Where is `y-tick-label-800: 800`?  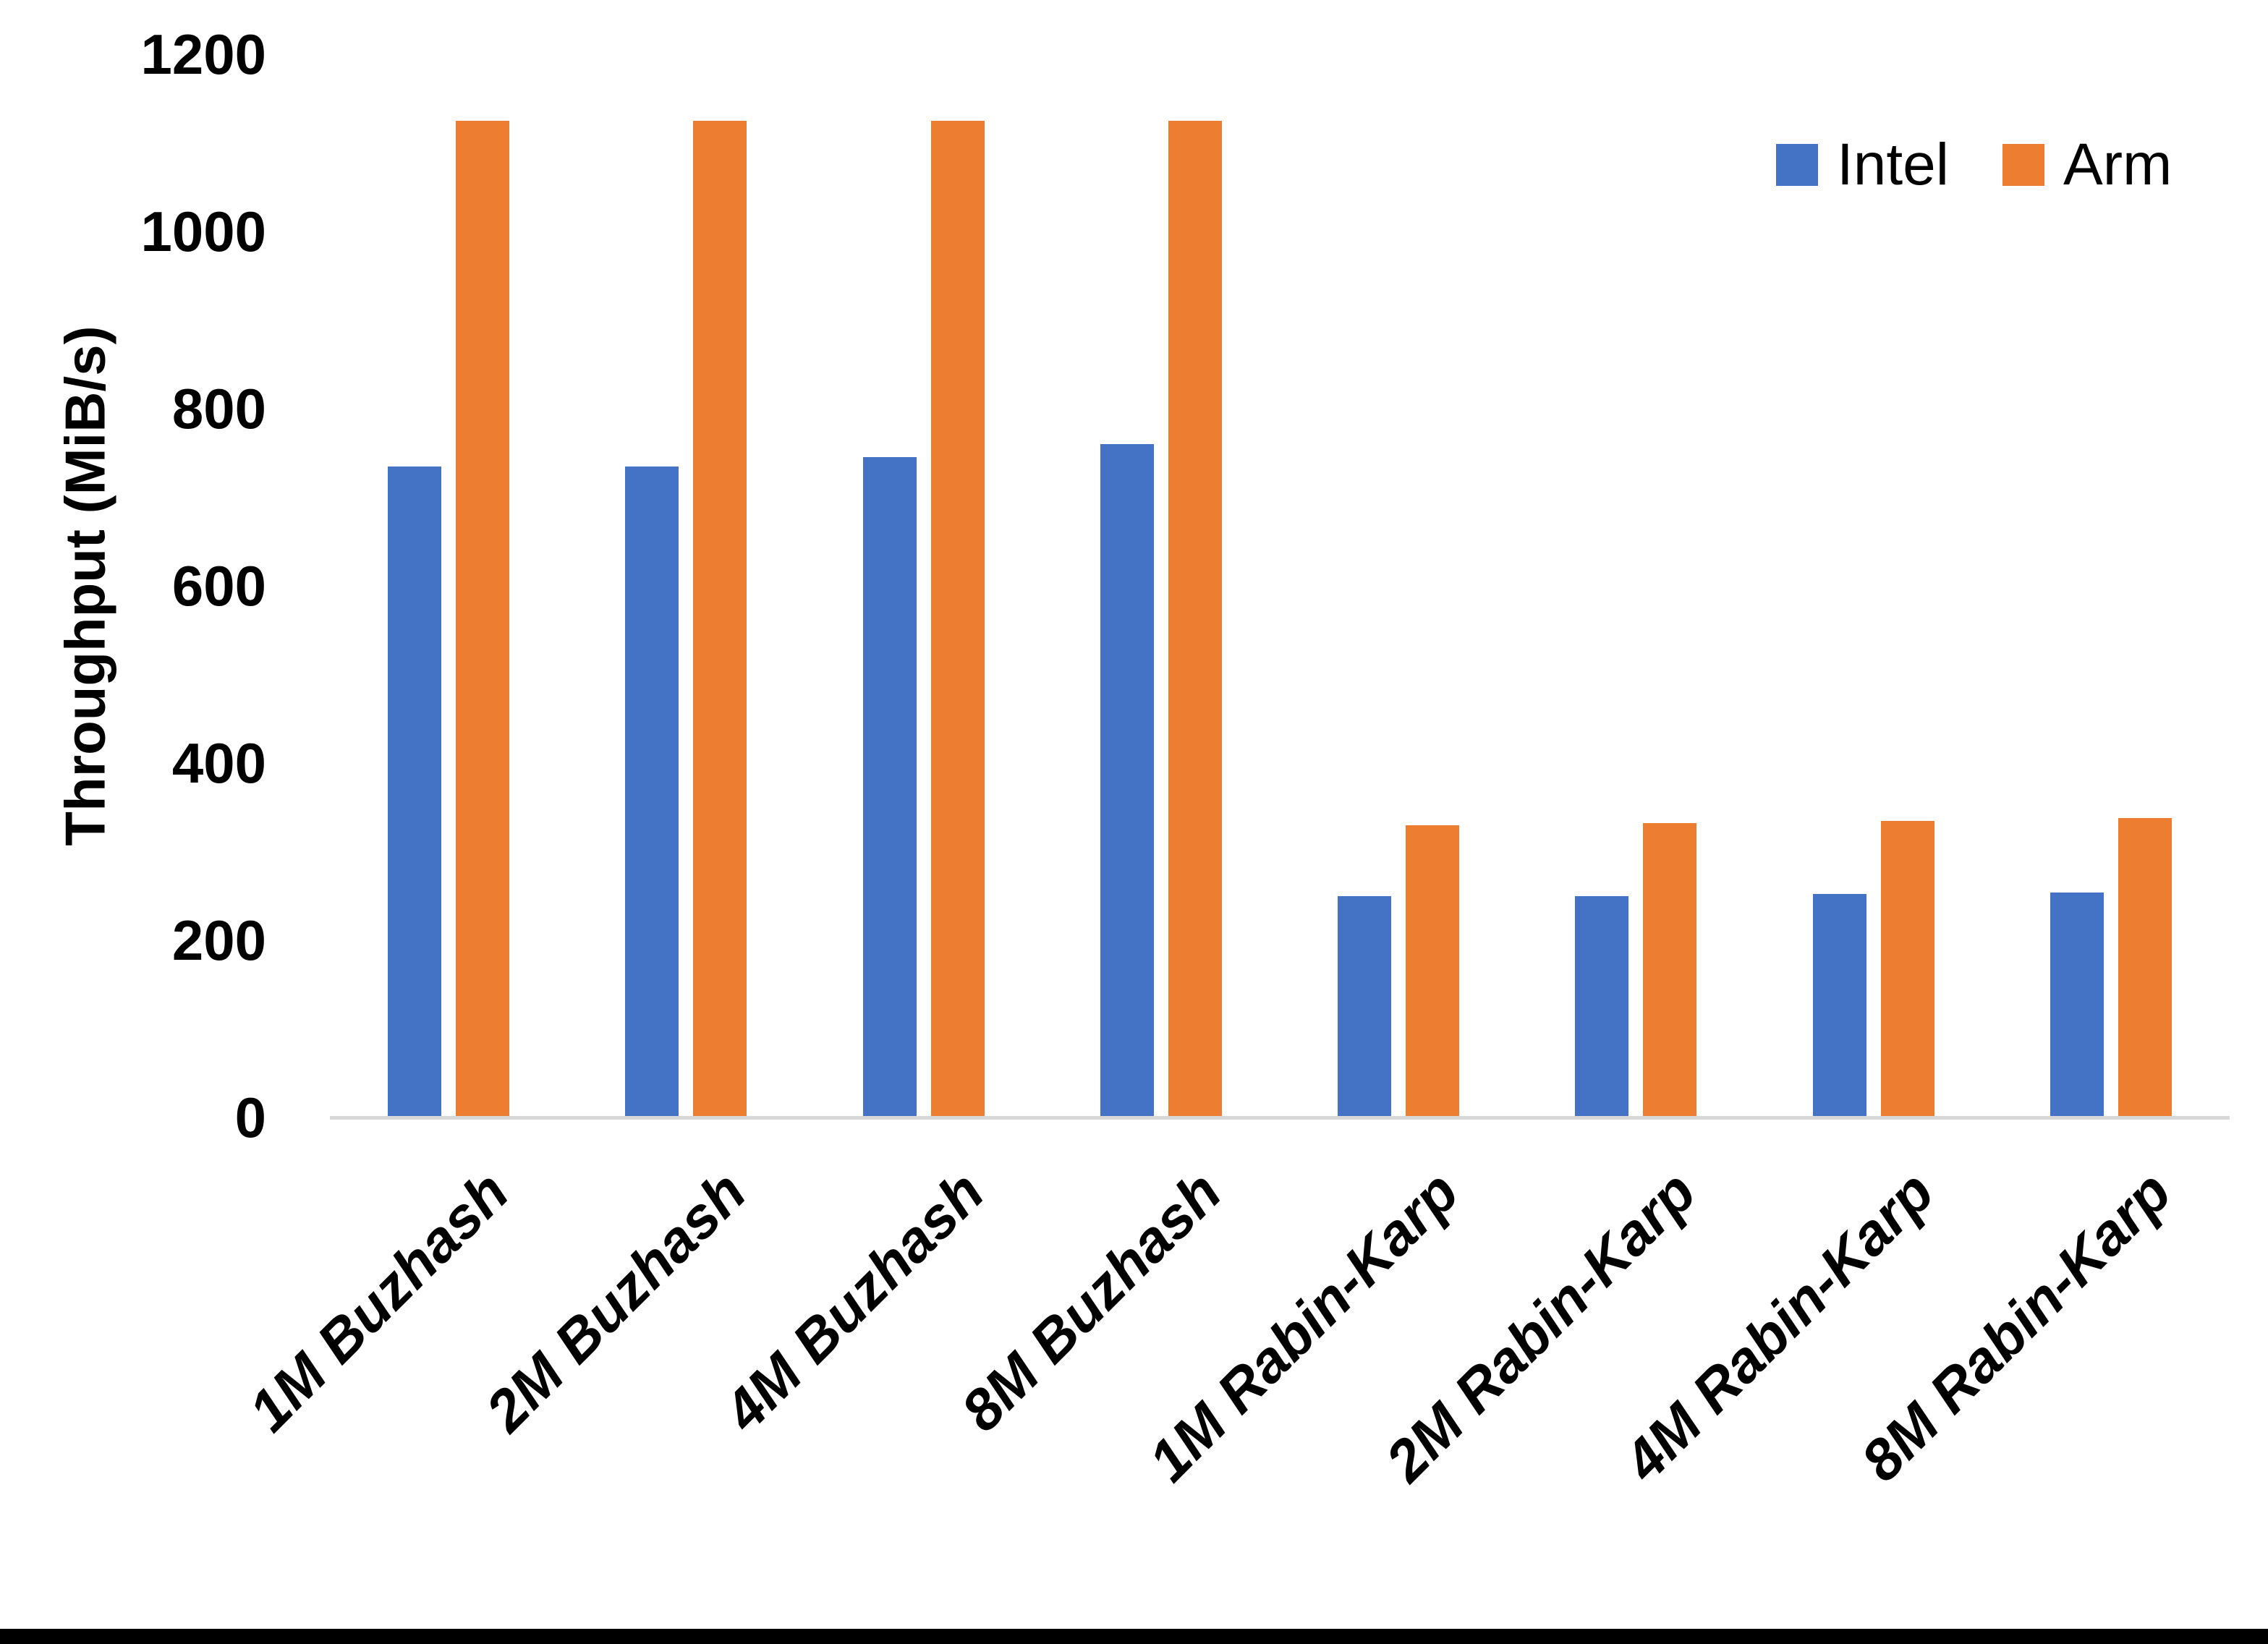 y-tick-label-800: 800 is located at coordinates (218, 408).